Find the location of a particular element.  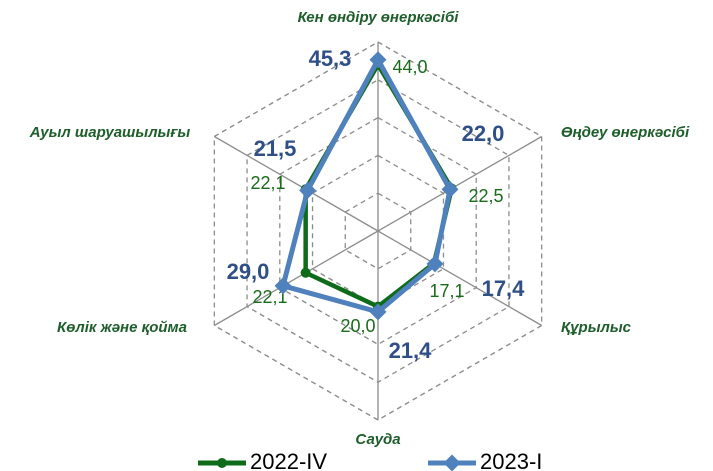

legend-label: 2022-IV is located at coordinates (288, 460).